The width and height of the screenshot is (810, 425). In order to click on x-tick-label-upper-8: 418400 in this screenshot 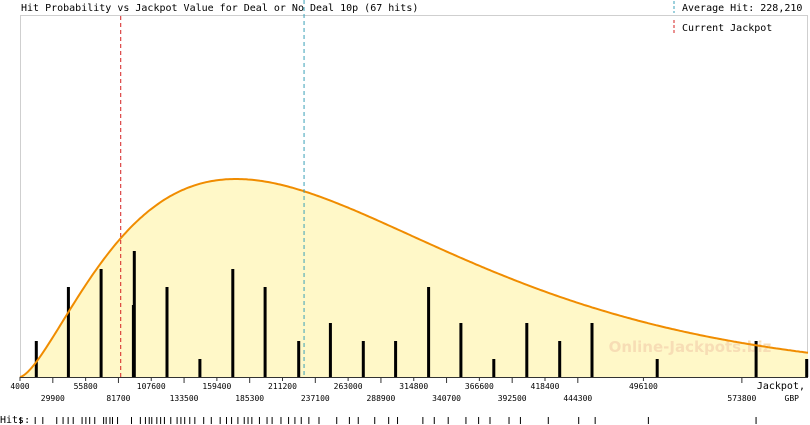, I will do `click(545, 386)`.